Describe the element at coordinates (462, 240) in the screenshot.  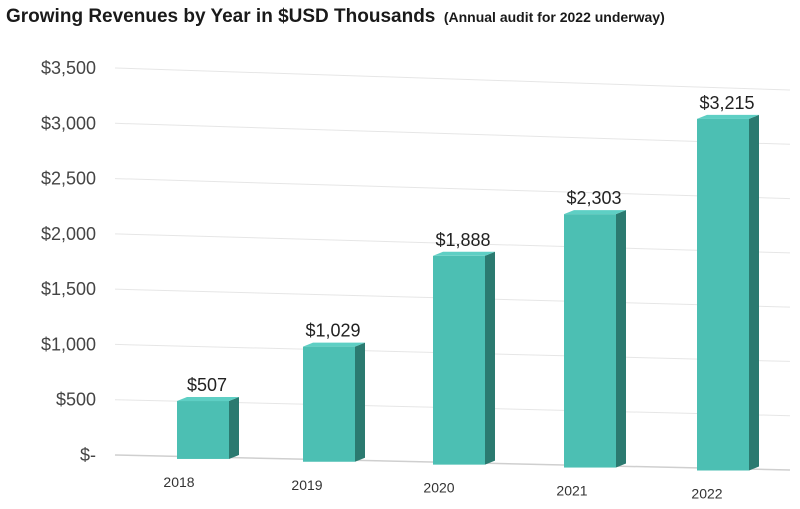
I see `data-label: $1,888` at that location.